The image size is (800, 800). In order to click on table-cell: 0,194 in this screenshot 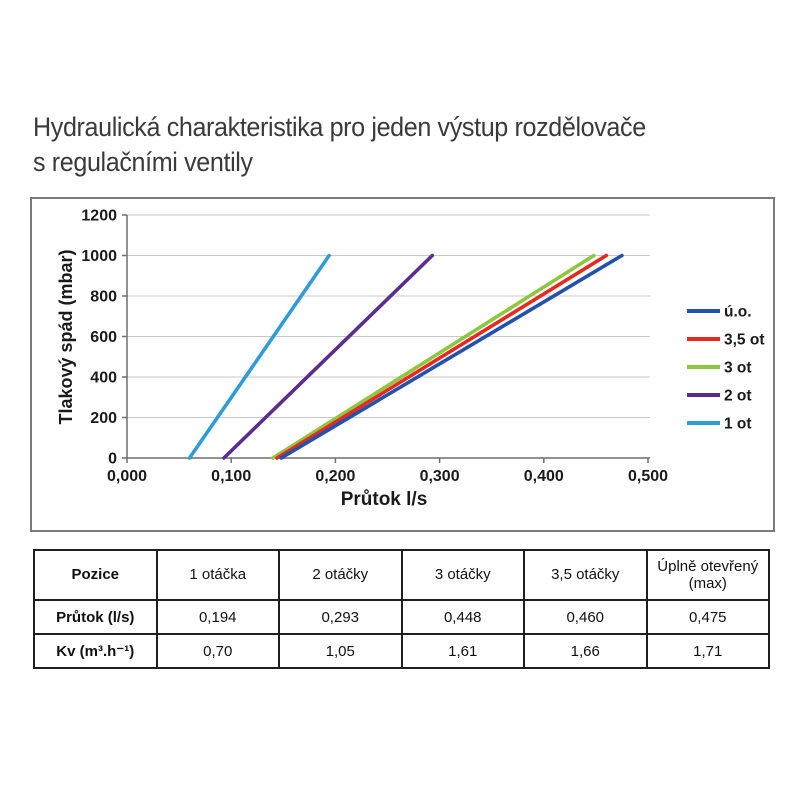, I will do `click(217, 617)`.